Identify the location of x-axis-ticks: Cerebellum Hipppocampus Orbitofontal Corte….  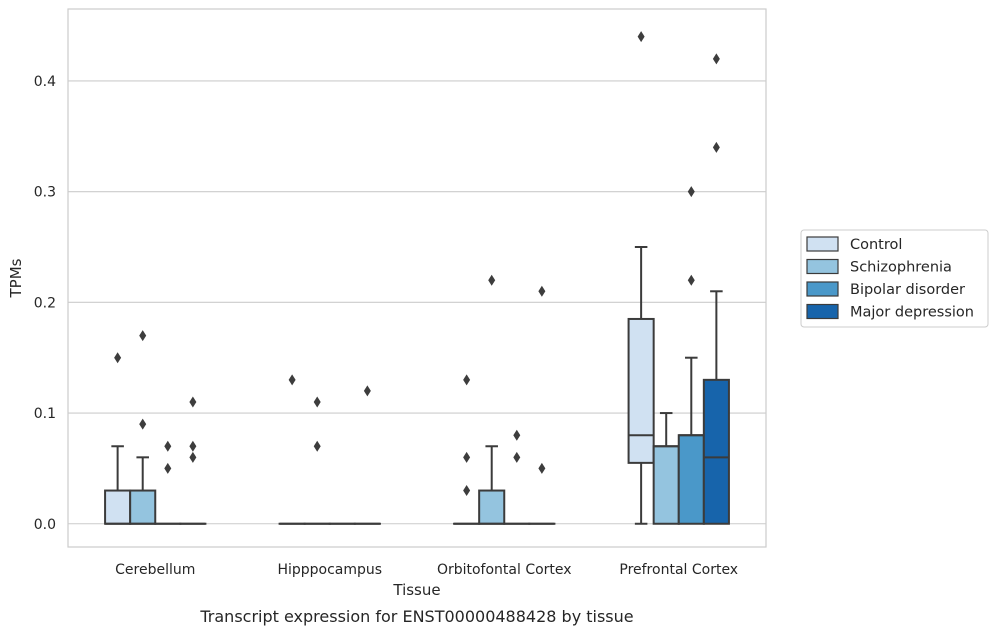
(426, 570).